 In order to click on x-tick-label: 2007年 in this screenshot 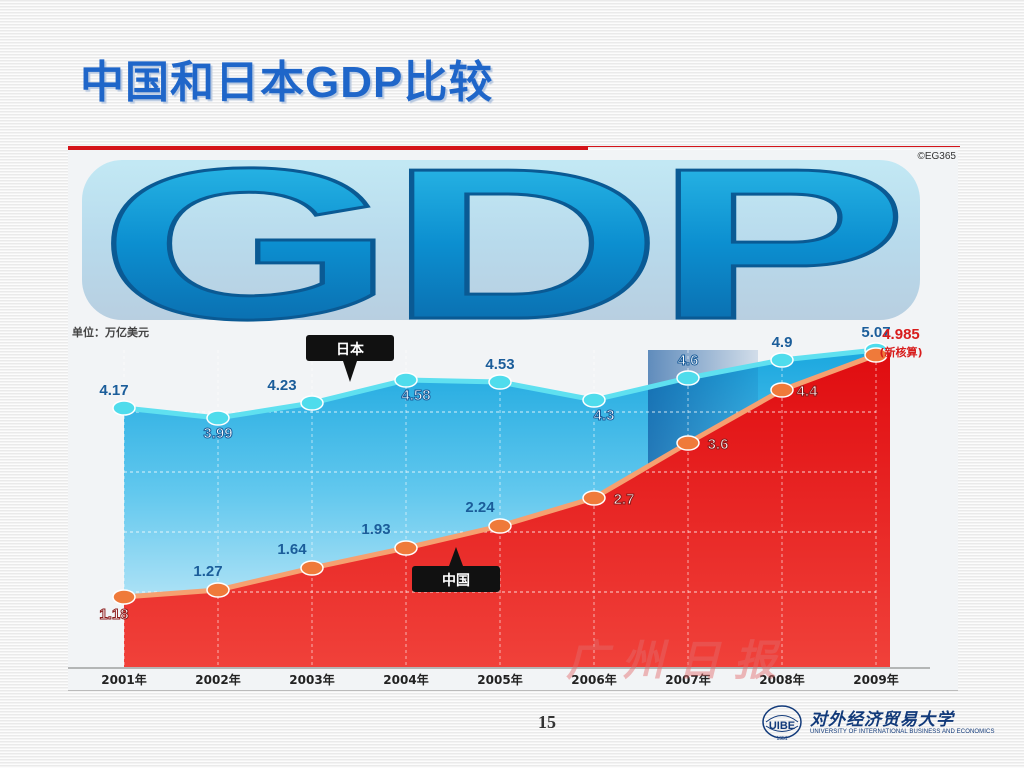, I will do `click(687, 679)`.